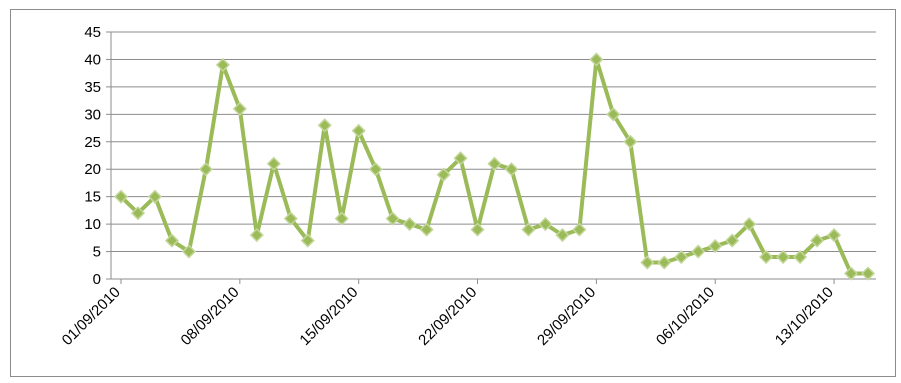 The height and width of the screenshot is (383, 901). What do you see at coordinates (92, 59) in the screenshot?
I see `y-tick-label-40: 40` at bounding box center [92, 59].